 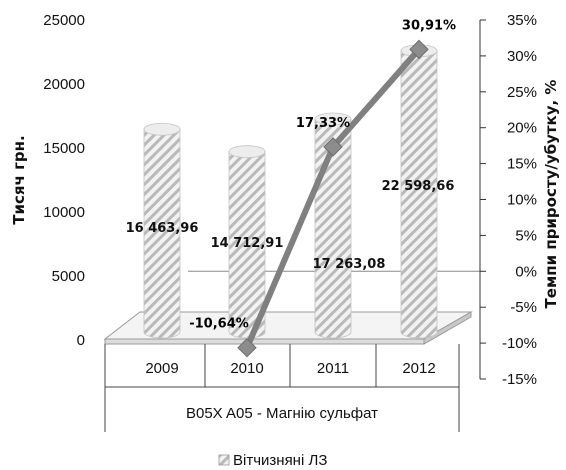 What do you see at coordinates (64, 84) in the screenshot?
I see `y-tick-label: 20000` at bounding box center [64, 84].